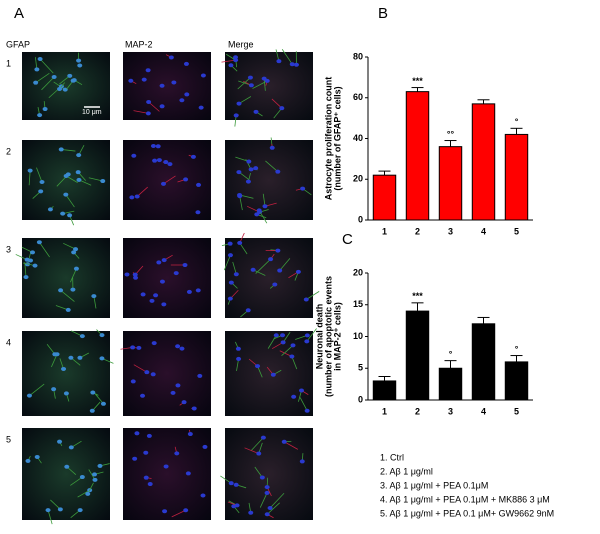  Describe the element at coordinates (347, 239) in the screenshot. I see `panel-label: C` at that location.